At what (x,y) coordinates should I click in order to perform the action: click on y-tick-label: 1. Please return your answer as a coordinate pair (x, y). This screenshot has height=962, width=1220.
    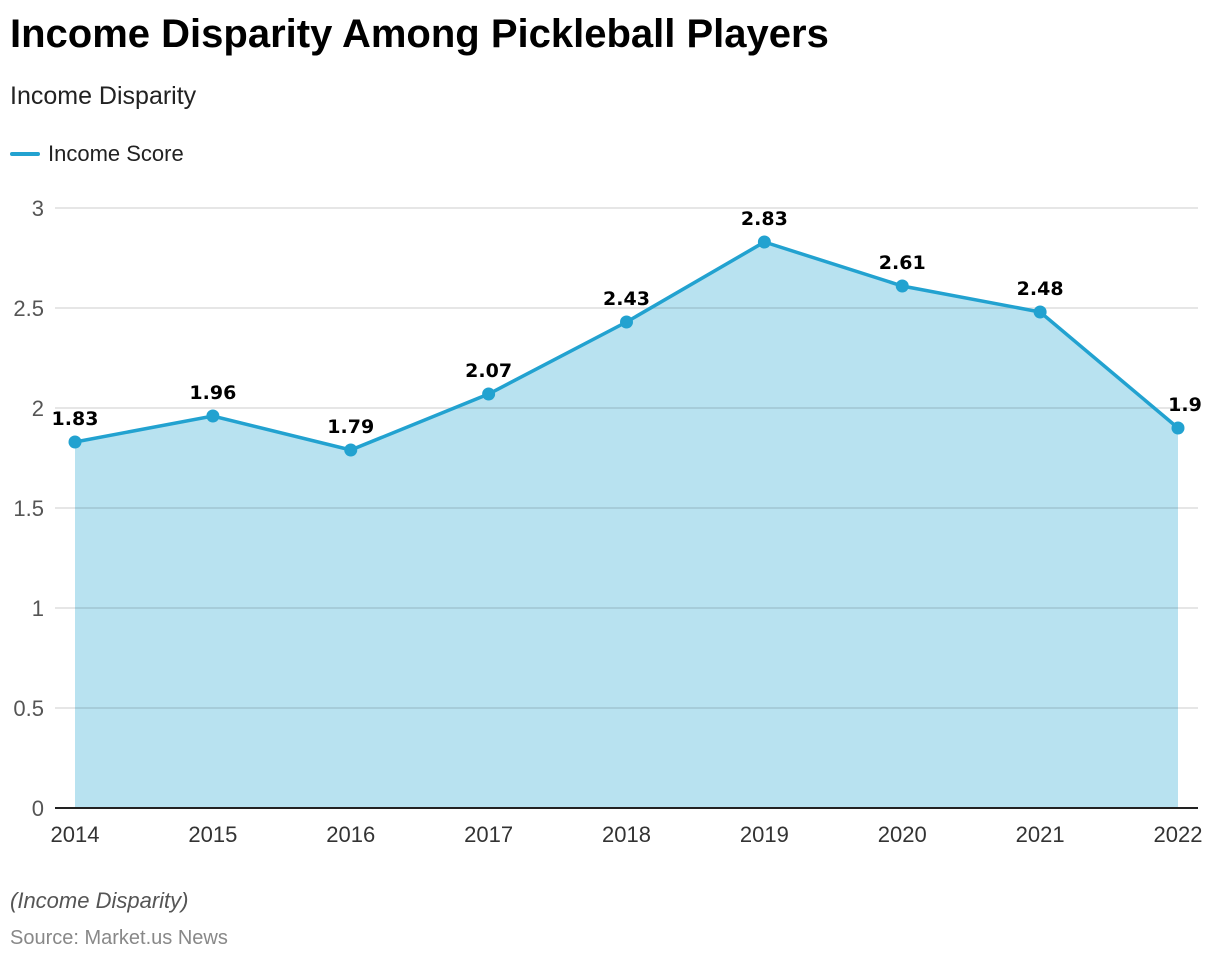
    Looking at the image, I should click on (38, 608).